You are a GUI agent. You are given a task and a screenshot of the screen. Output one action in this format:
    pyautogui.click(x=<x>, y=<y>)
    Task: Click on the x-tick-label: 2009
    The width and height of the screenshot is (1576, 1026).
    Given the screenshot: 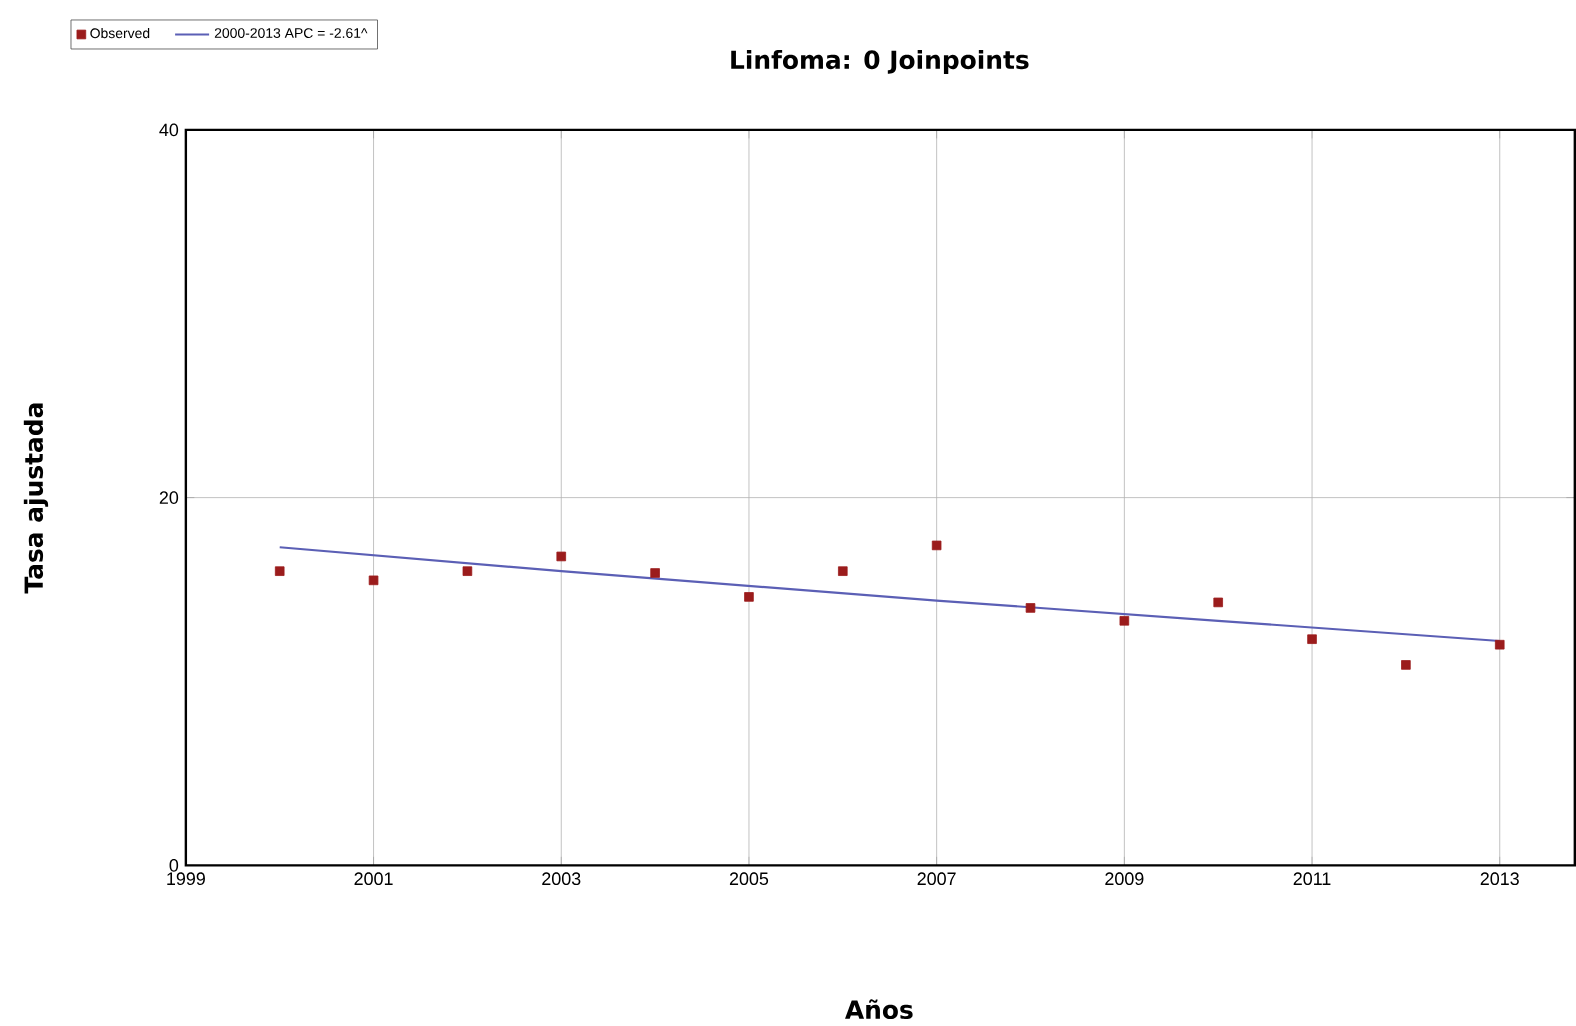 What is the action you would take?
    pyautogui.click(x=1124, y=879)
    